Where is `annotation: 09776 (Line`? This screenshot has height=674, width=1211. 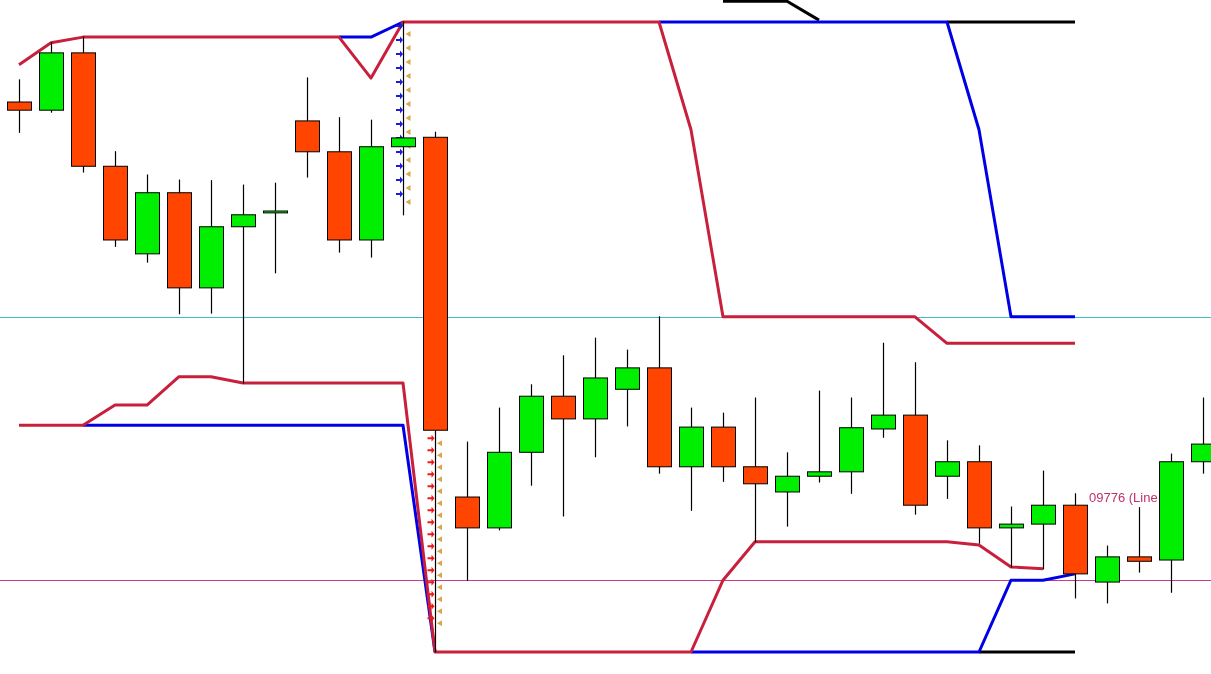
annotation: 09776 (Line is located at coordinates (1123, 497).